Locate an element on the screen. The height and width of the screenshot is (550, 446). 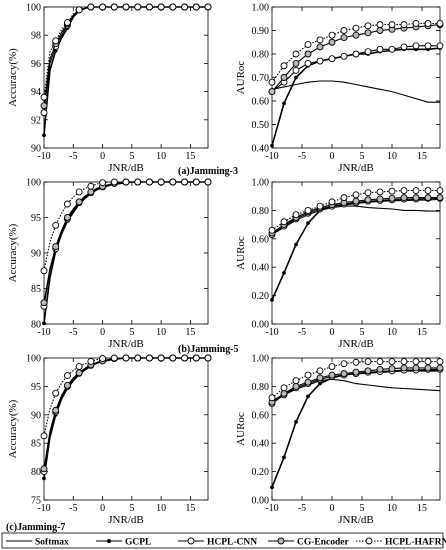
y-tick-label: 95 is located at coordinates (36, 387).